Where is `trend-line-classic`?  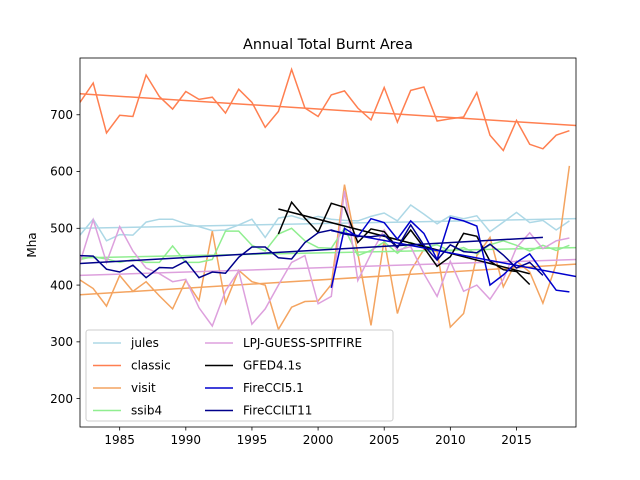 trend-line-classic is located at coordinates (328, 110).